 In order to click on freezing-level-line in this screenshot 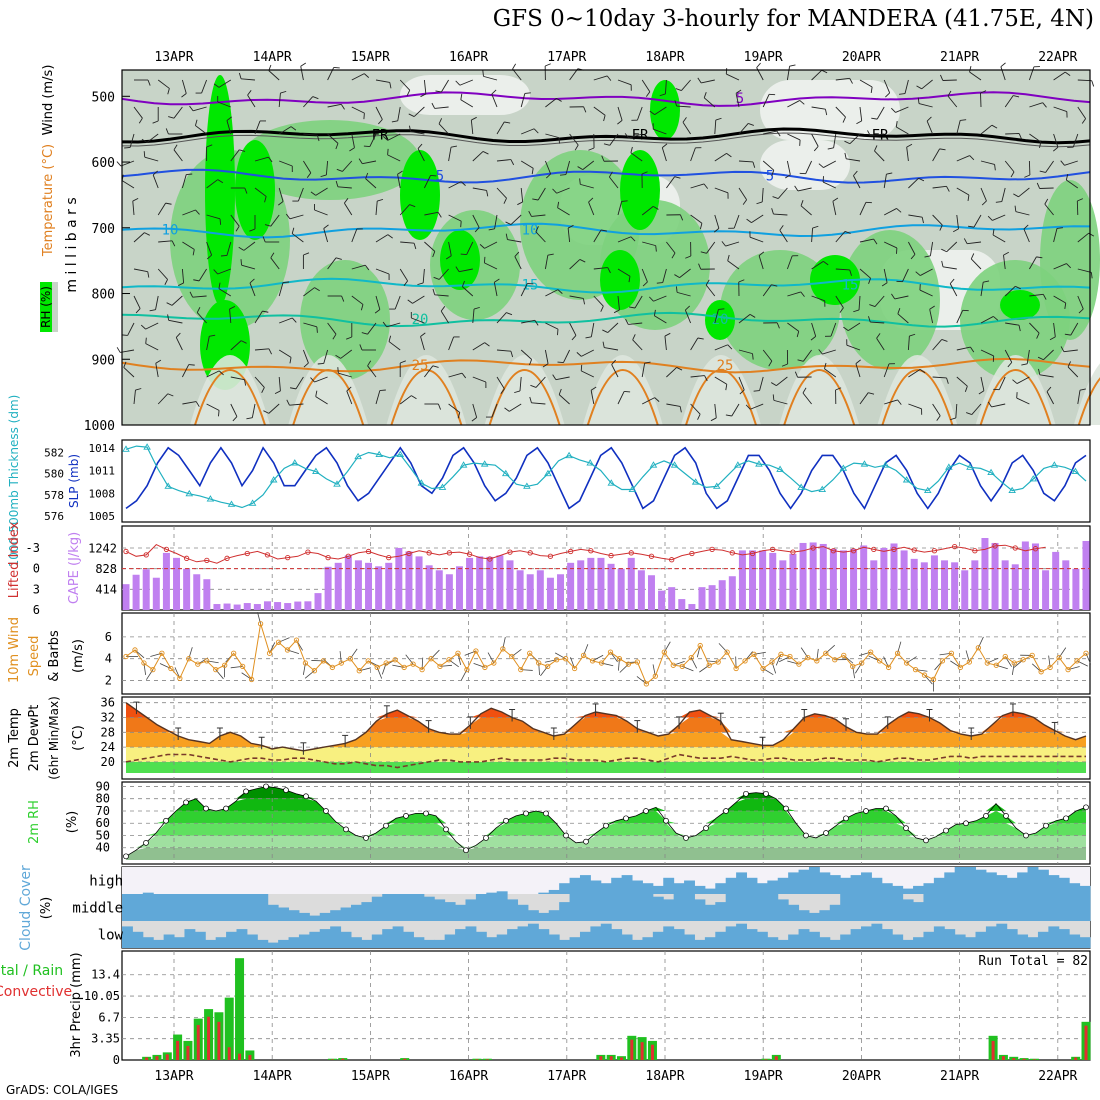, I will do `click(606, 140)`.